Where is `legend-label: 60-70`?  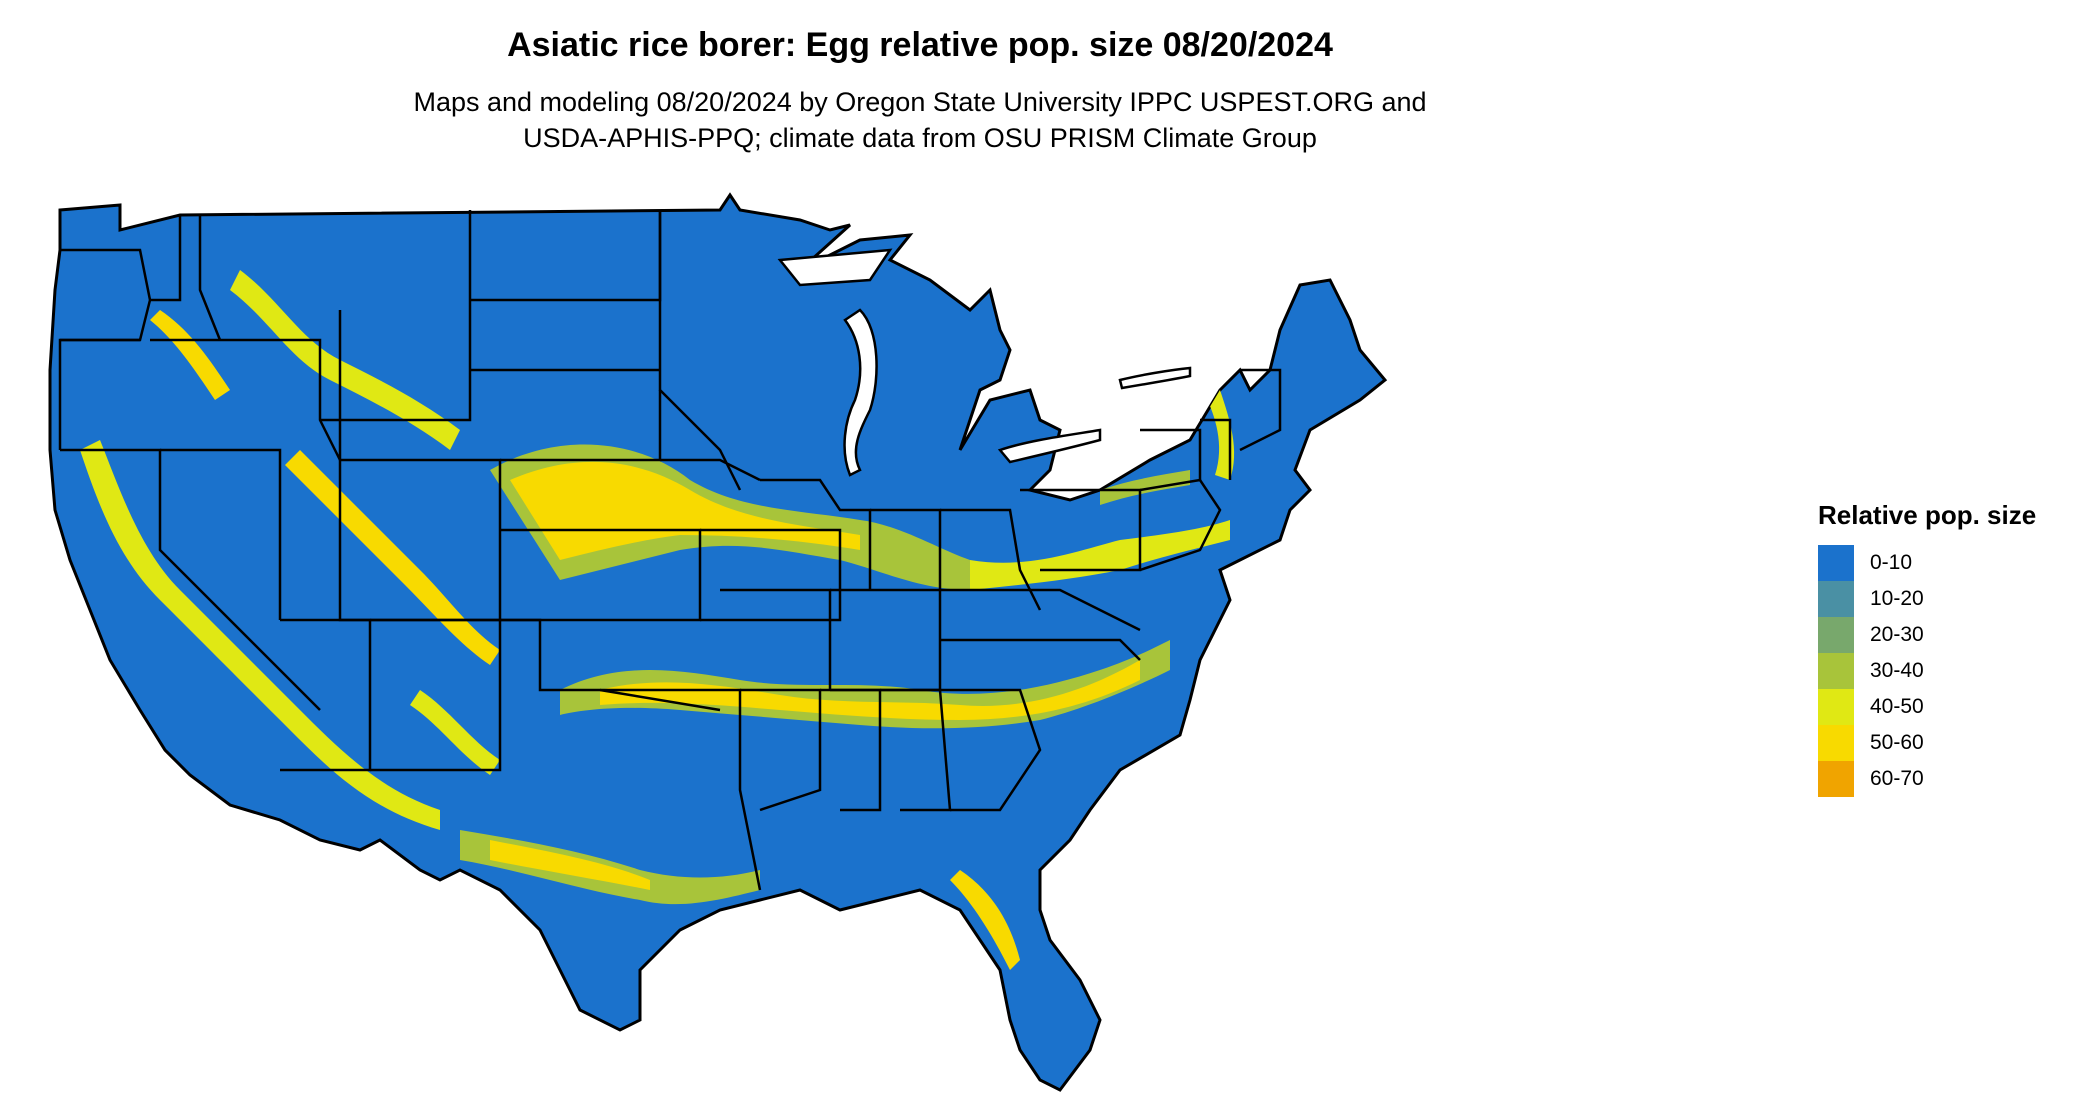
legend-label: 60-70 is located at coordinates (1897, 778).